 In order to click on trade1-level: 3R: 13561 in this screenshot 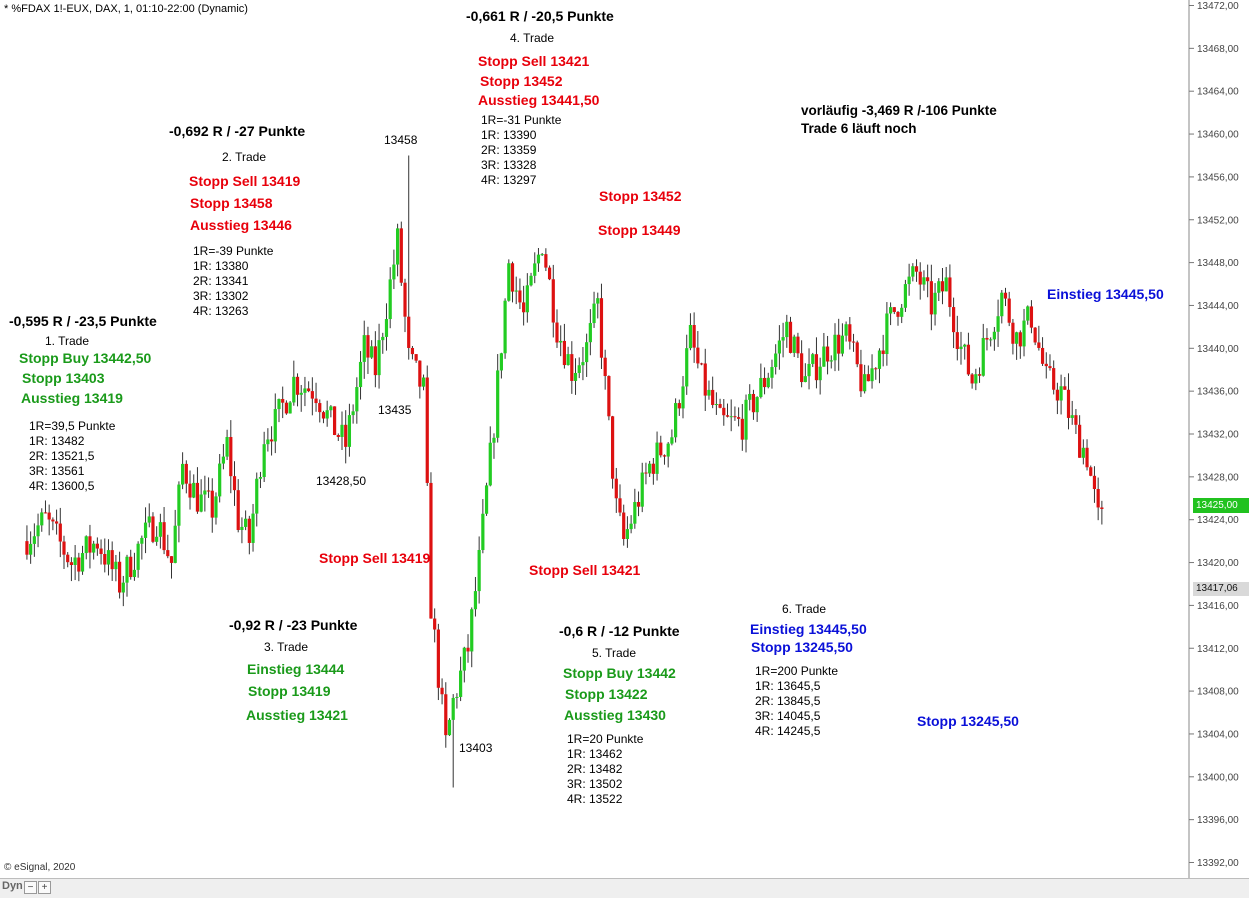, I will do `click(57, 471)`.